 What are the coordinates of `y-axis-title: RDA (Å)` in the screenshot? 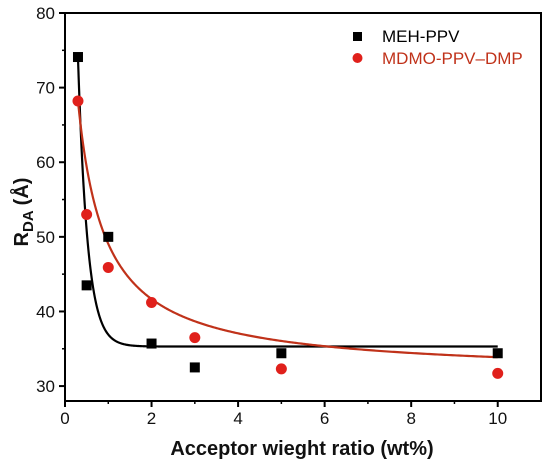 It's located at (23, 212).